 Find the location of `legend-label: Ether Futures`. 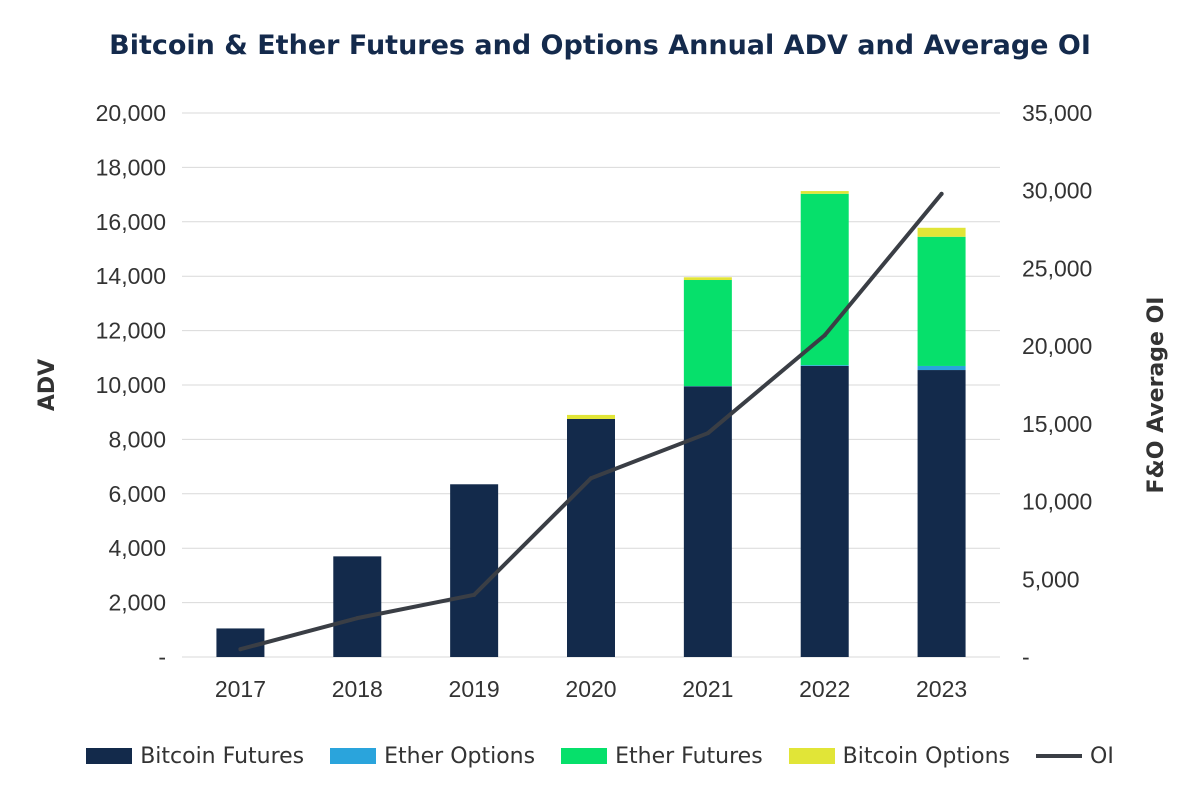

legend-label: Ether Futures is located at coordinates (689, 756).